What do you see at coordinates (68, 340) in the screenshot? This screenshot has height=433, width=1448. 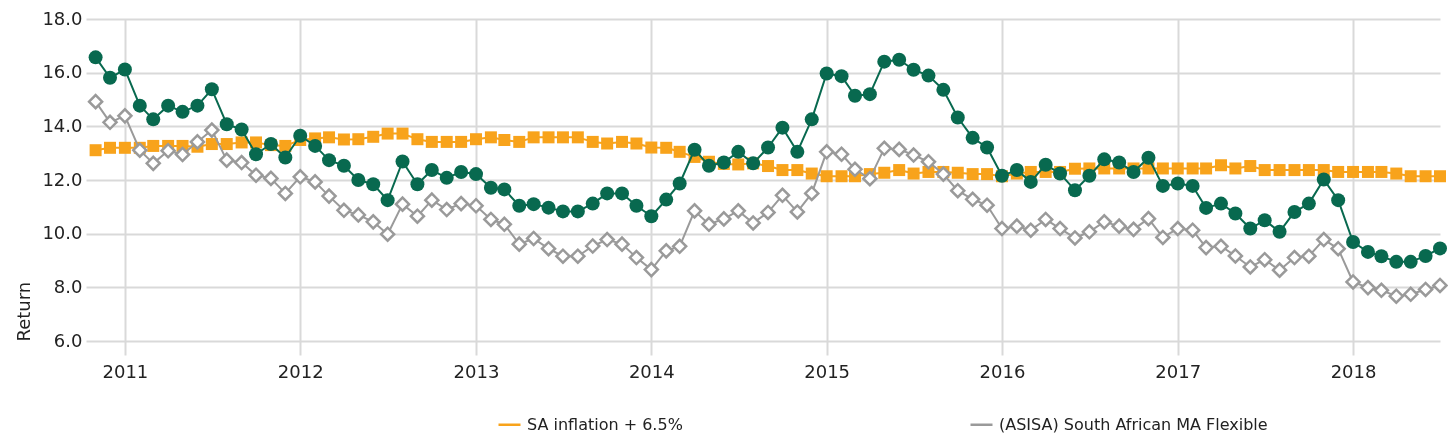 I see `y-tick-label: 6.0` at bounding box center [68, 340].